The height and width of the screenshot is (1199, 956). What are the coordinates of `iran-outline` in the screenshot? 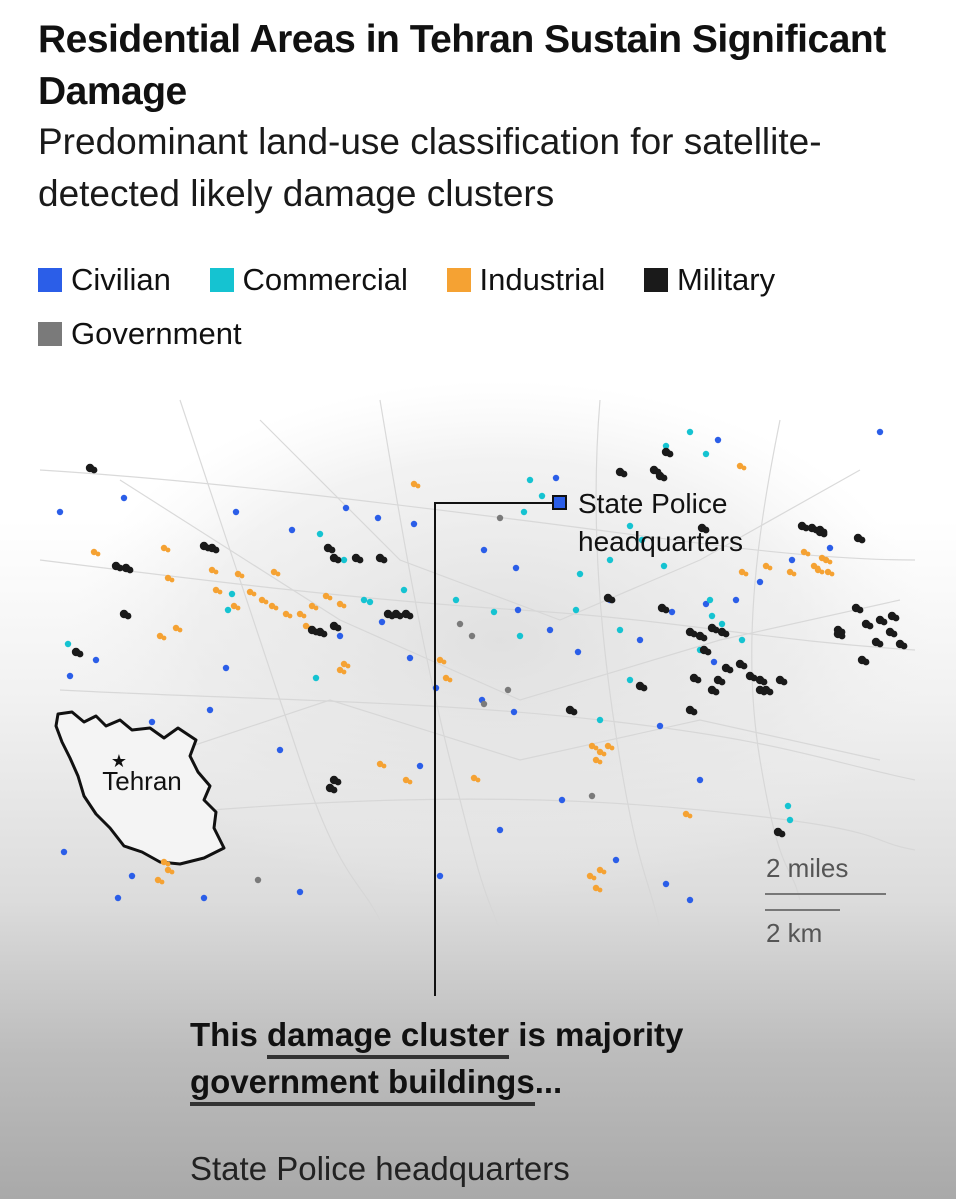 It's located at (140, 788).